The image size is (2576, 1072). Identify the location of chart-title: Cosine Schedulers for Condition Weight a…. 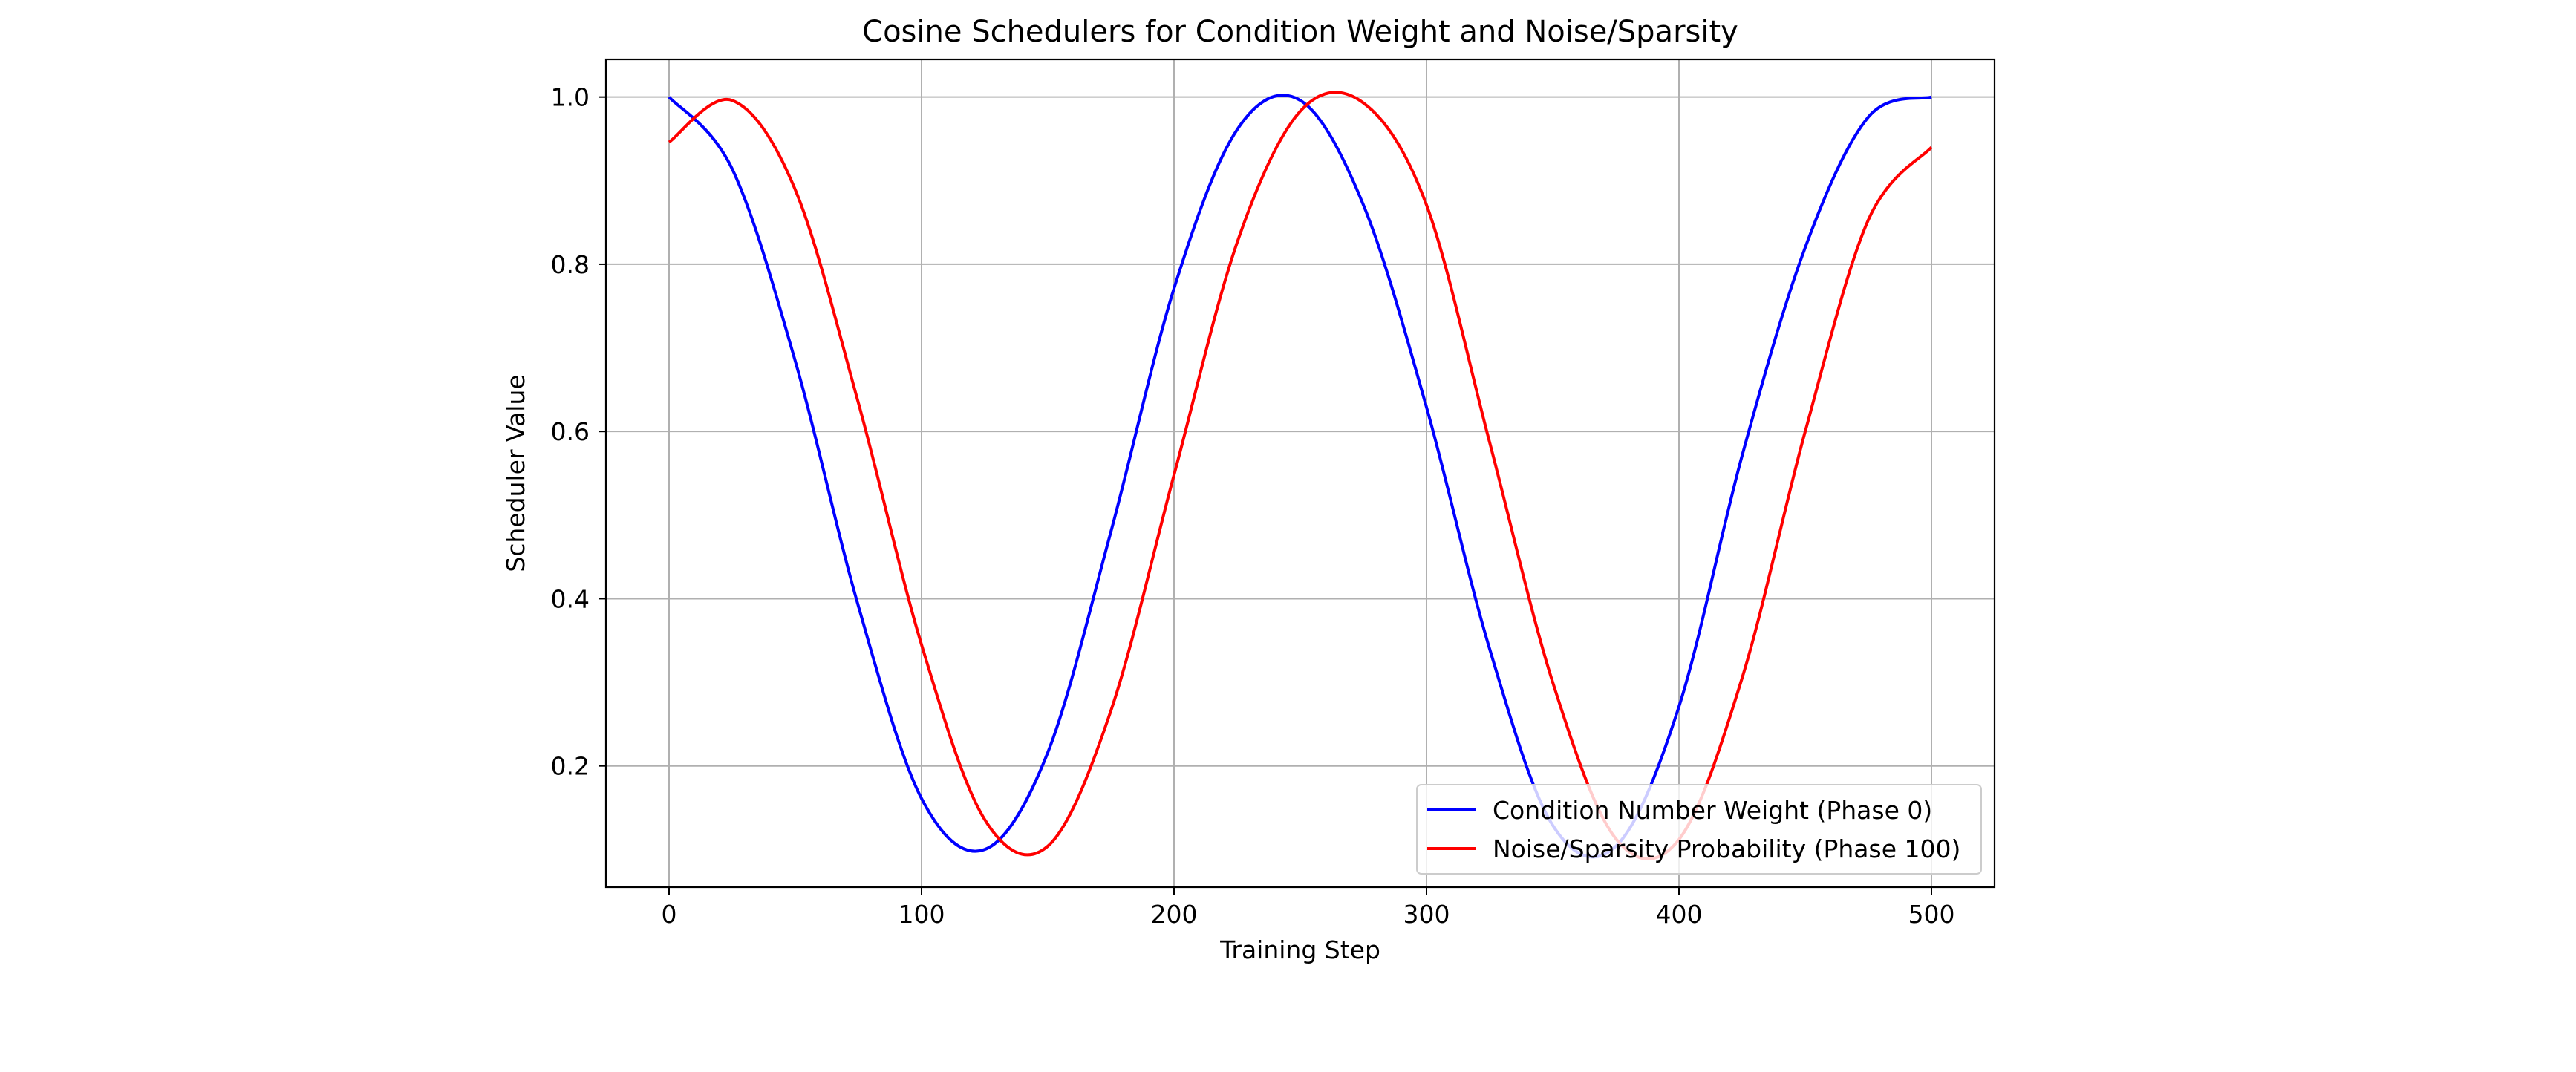
(1300, 32).